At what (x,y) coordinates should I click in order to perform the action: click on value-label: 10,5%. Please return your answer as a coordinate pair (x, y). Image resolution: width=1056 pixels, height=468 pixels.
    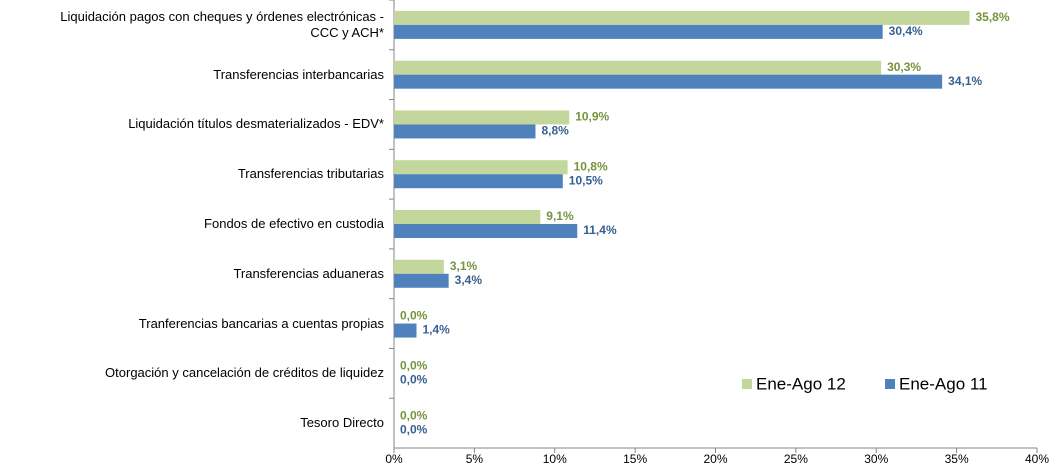
    Looking at the image, I should click on (586, 180).